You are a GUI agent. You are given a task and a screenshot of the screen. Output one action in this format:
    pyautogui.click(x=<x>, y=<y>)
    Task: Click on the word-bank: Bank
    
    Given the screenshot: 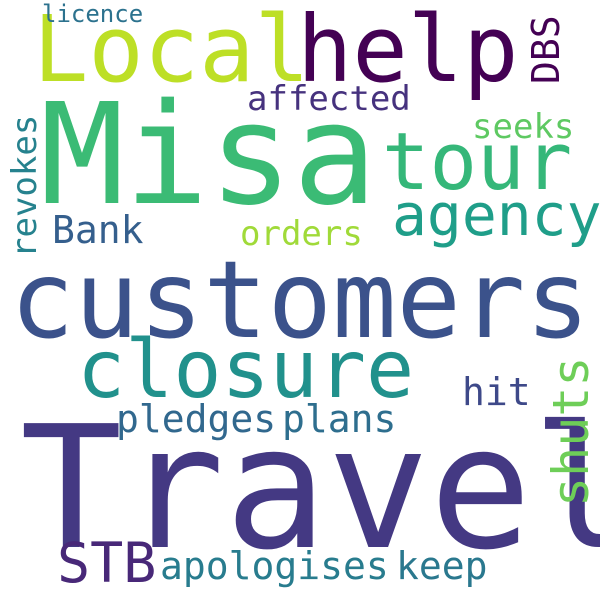 What is the action you would take?
    pyautogui.click(x=98, y=230)
    